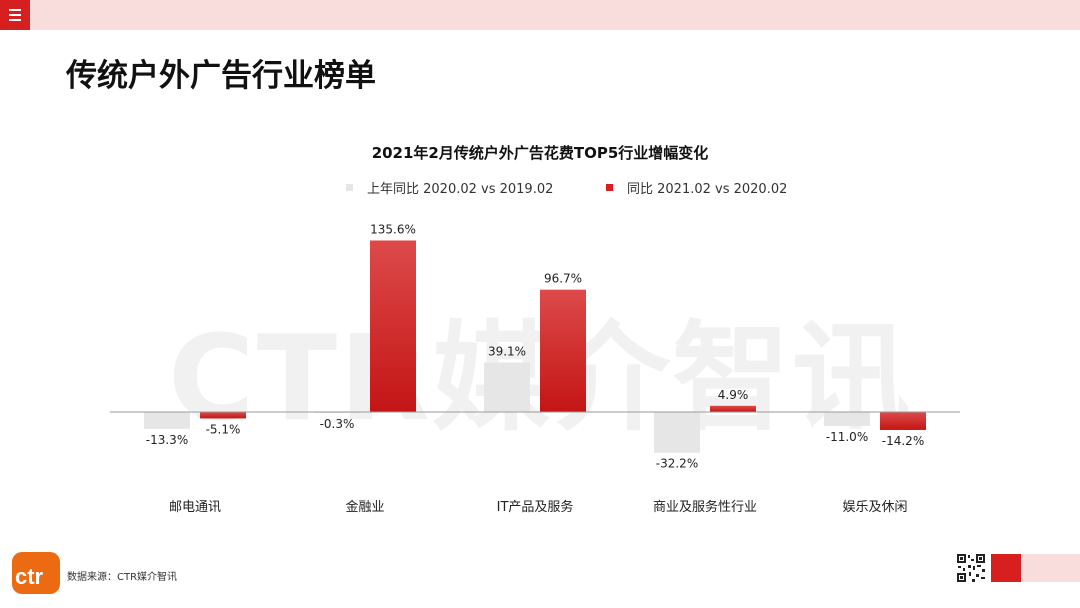 The width and height of the screenshot is (1080, 608). Describe the element at coordinates (540, 153) in the screenshot. I see `chart-title: 2021年2月传统户外广告花费TOP5行业增幅变化` at that location.